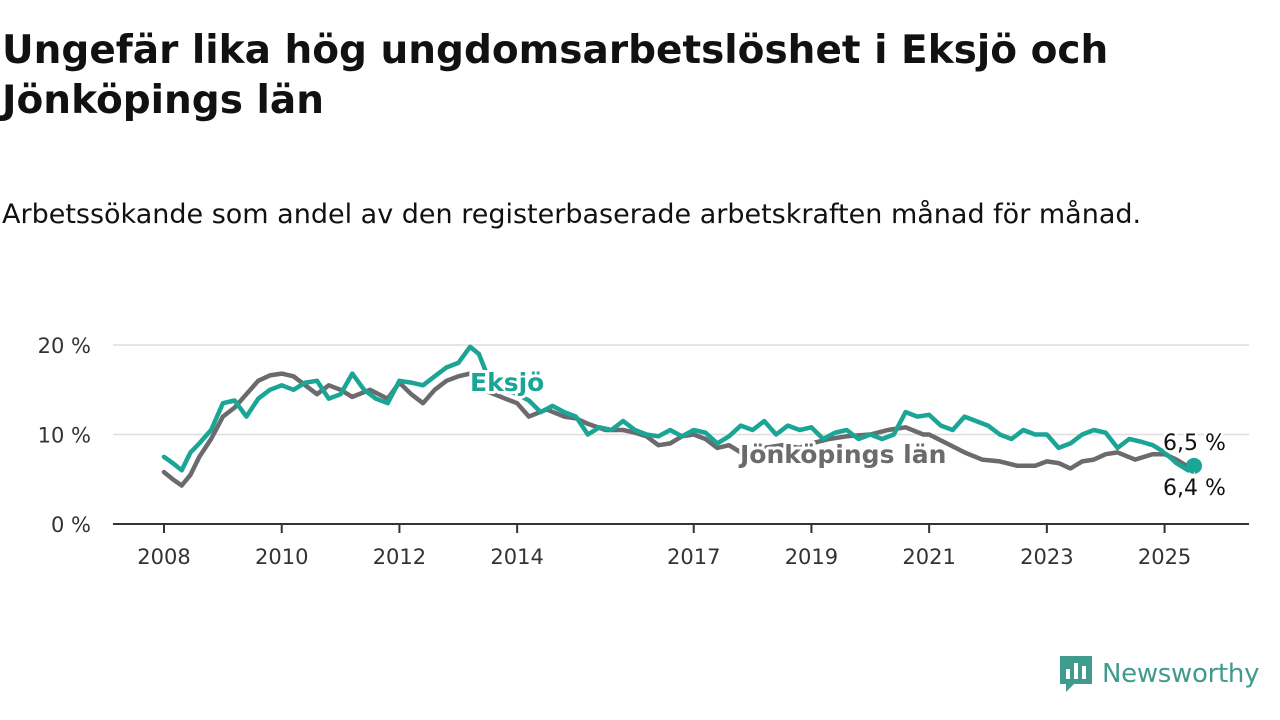 The image size is (1280, 720). What do you see at coordinates (507, 382) in the screenshot?
I see `series-label-eksjo: Eksjö` at bounding box center [507, 382].